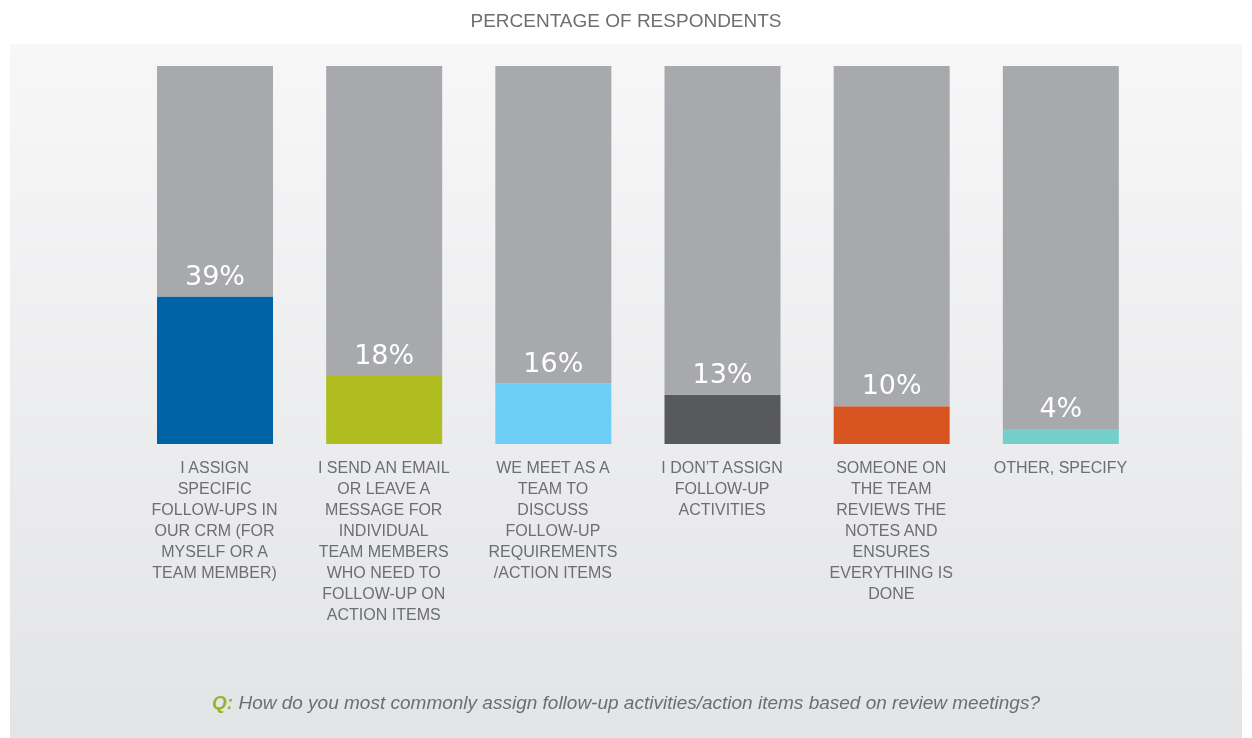 This screenshot has width=1252, height=738. I want to click on data-label: 16%, so click(553, 362).